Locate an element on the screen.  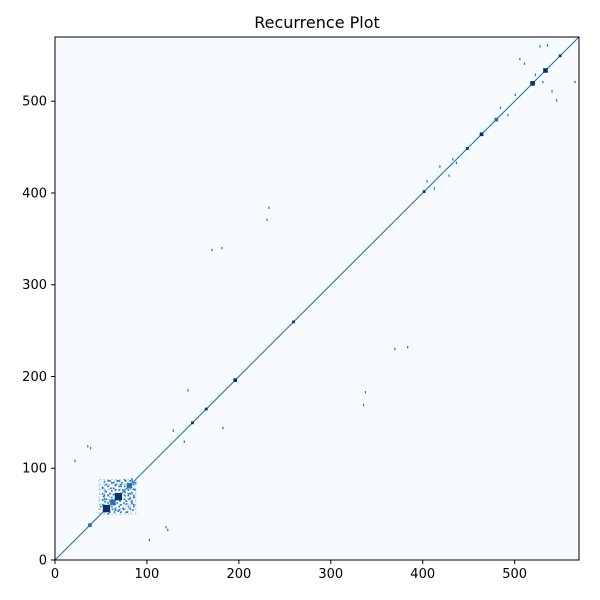
y-tick-label: 0 is located at coordinates (43, 561).